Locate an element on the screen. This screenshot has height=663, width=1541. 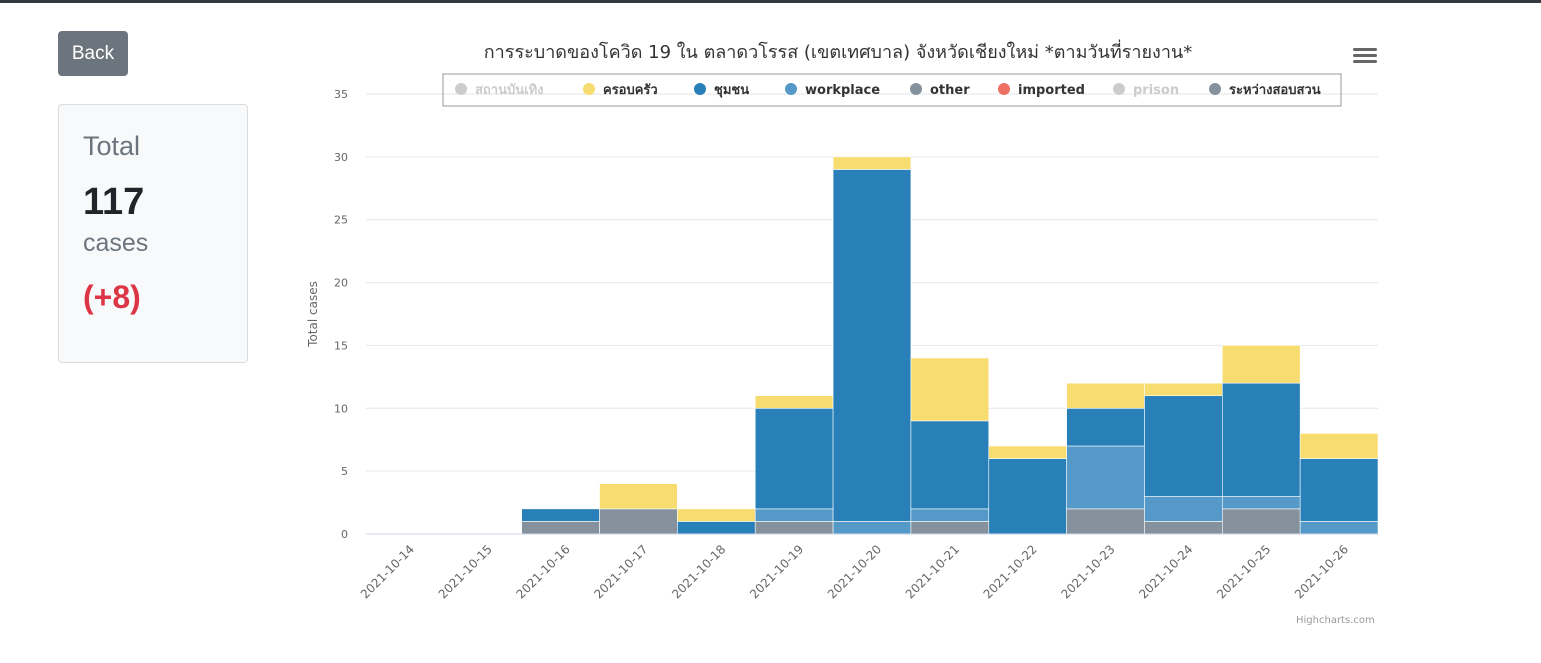
legend-item-label: imported is located at coordinates (1051, 90).